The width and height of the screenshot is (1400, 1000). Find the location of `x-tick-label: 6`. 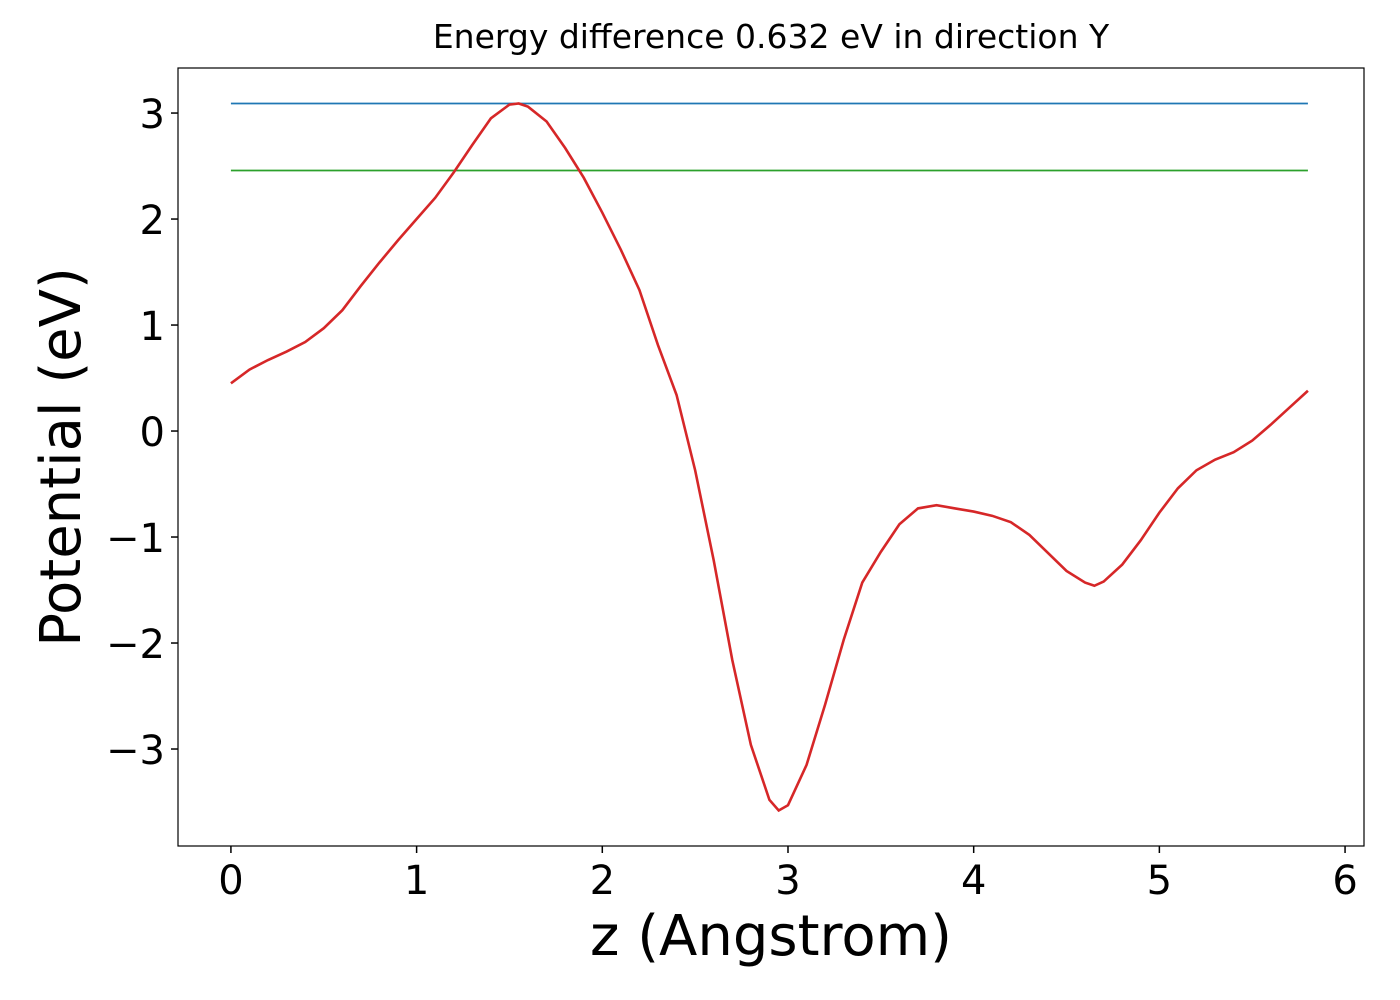

x-tick-label: 6 is located at coordinates (1344, 881).